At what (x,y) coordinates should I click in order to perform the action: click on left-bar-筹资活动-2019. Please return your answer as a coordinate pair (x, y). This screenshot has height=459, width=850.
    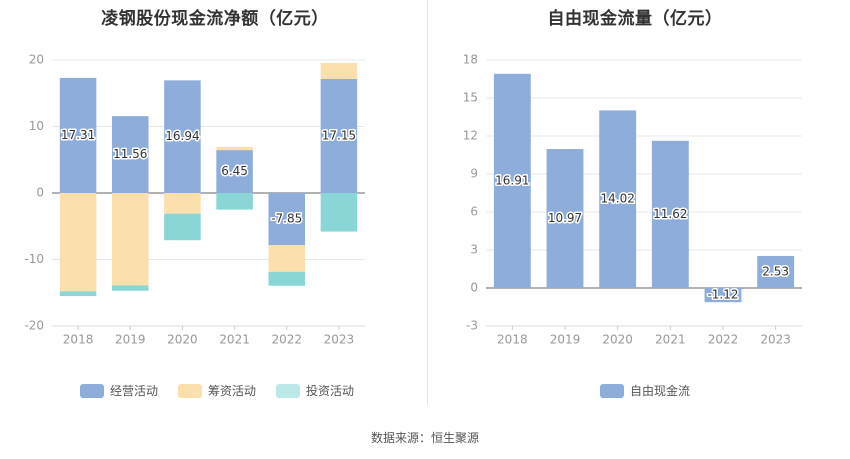
    Looking at the image, I should click on (130, 239).